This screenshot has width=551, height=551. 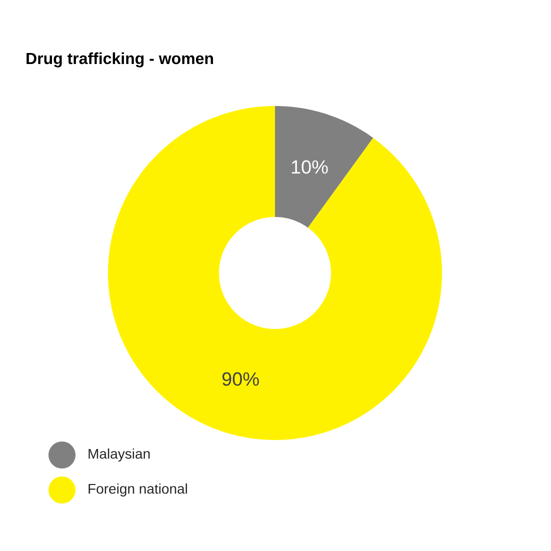 What do you see at coordinates (310, 167) in the screenshot?
I see `data-label: 10%` at bounding box center [310, 167].